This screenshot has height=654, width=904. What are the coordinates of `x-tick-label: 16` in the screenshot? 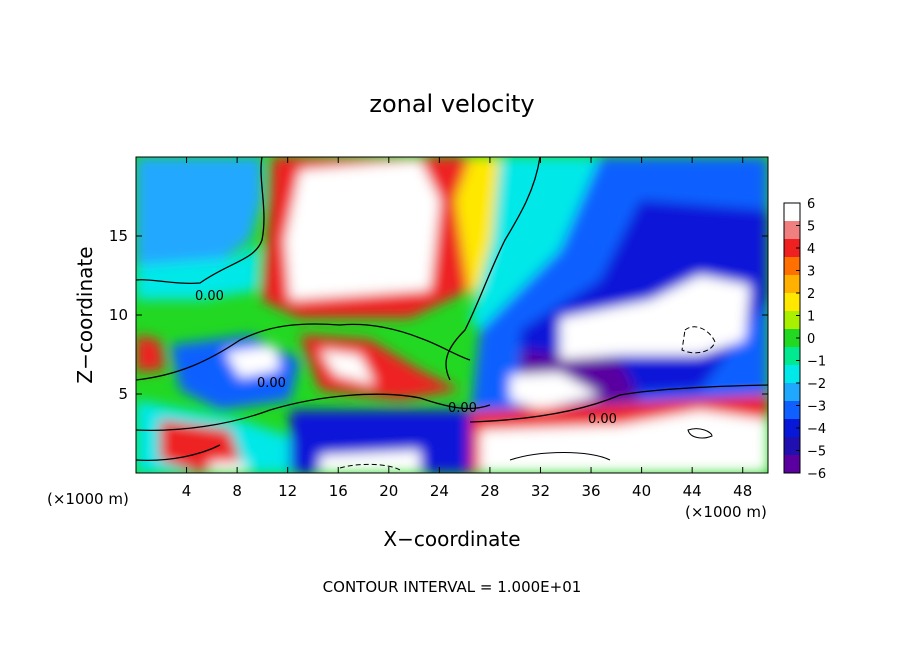 It's located at (338, 491).